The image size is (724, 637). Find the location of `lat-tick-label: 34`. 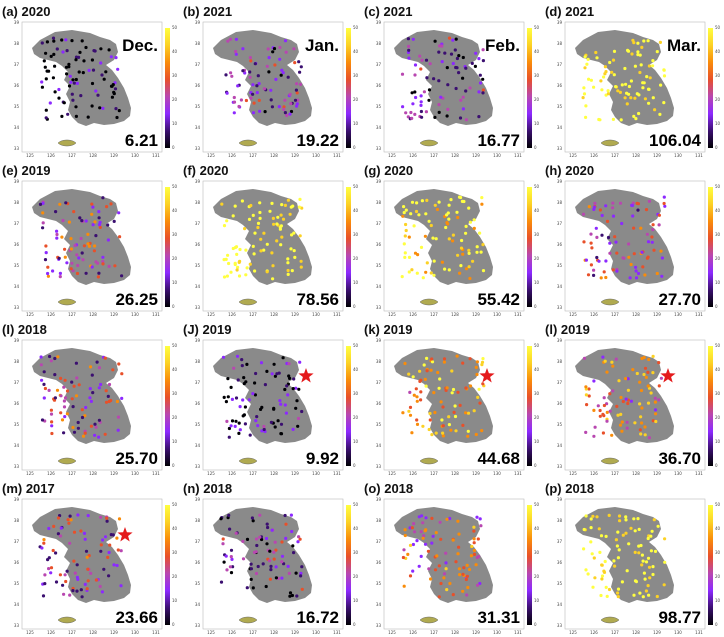

lat-tick-label: 34 is located at coordinates (17, 286).